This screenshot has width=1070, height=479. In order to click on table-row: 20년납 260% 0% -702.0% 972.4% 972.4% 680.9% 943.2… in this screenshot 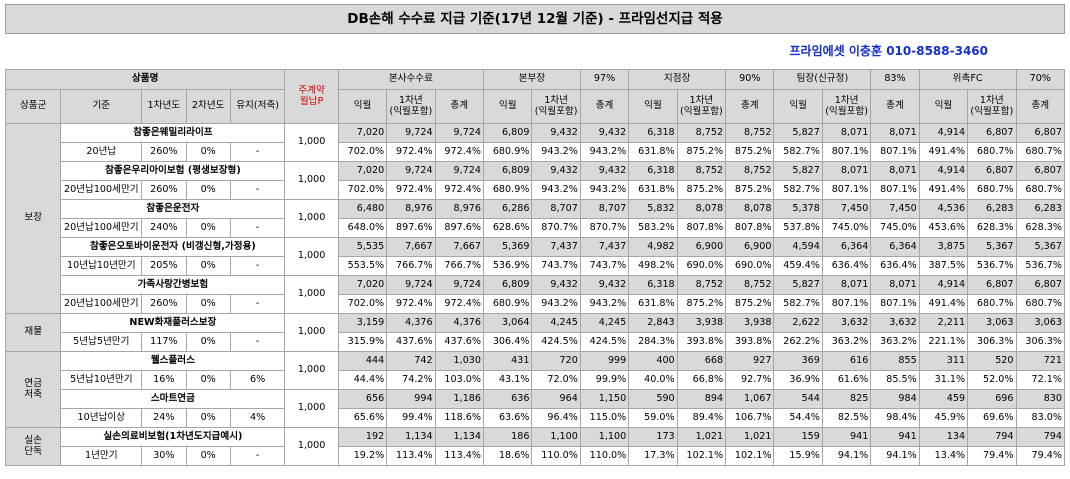, I will do `click(536, 152)`.